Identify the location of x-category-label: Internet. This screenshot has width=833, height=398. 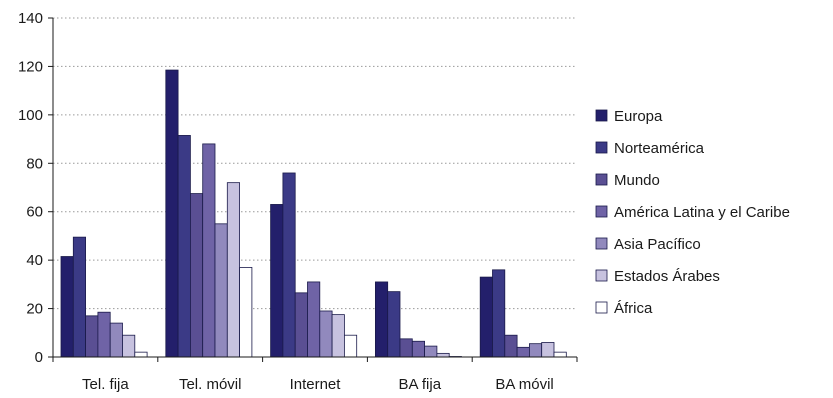
(316, 384).